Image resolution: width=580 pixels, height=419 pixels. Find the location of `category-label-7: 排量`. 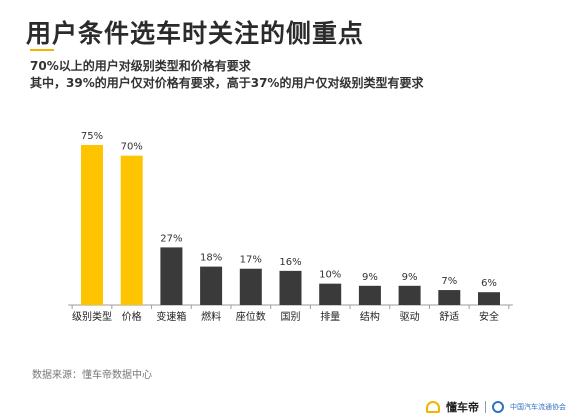

category-label-7: 排量 is located at coordinates (330, 316).